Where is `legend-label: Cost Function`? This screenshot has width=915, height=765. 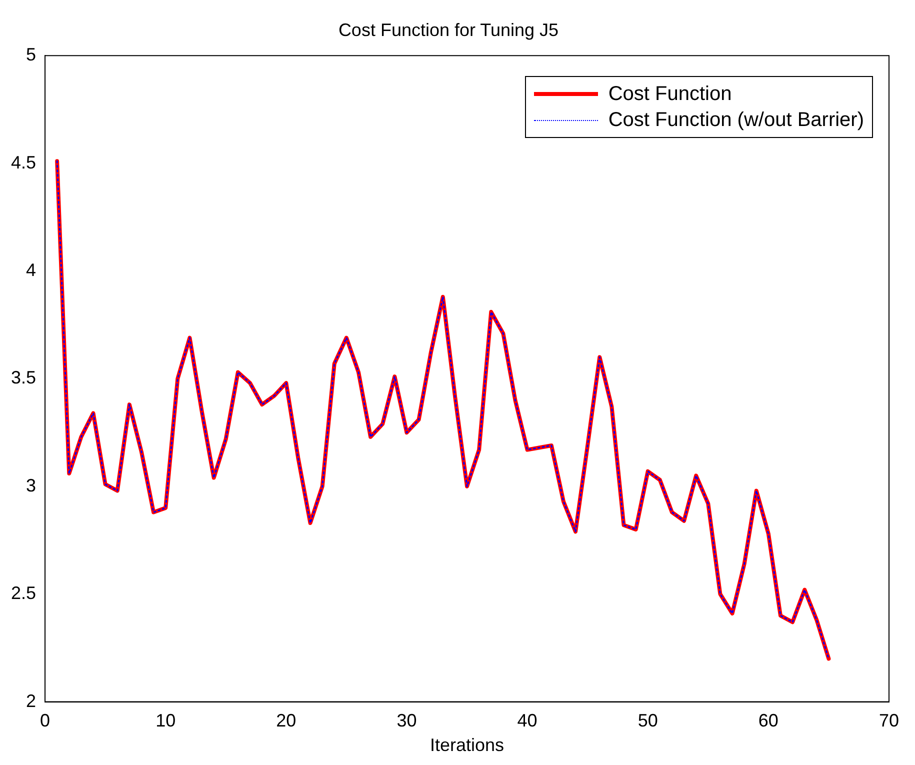 legend-label: Cost Function is located at coordinates (670, 94).